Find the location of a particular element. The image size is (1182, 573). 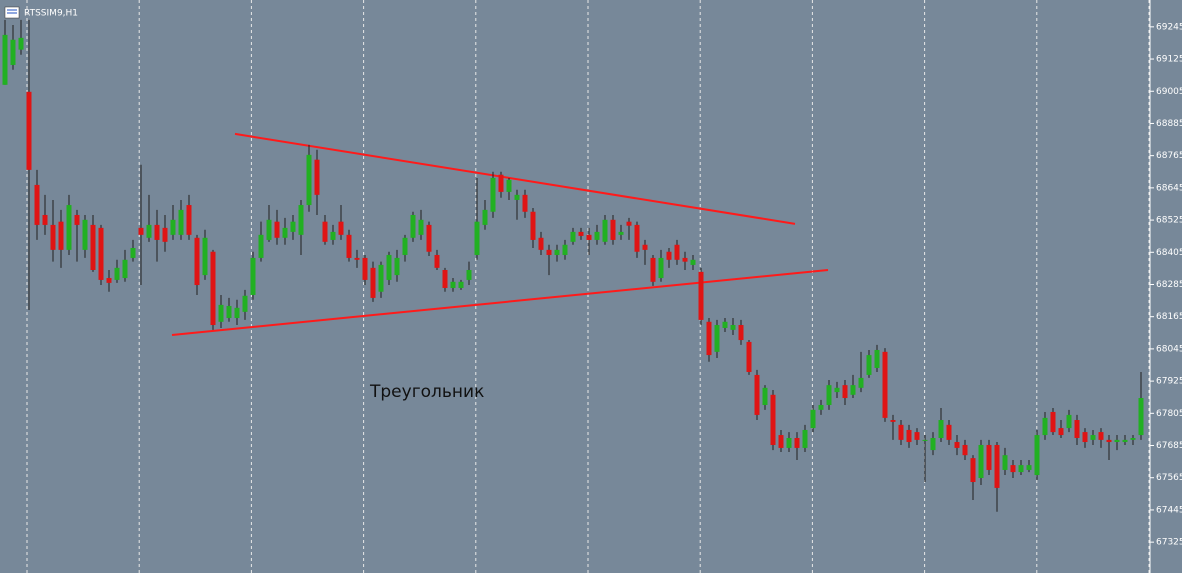

chart-title: RTSSIM9,H1 is located at coordinates (51, 14).